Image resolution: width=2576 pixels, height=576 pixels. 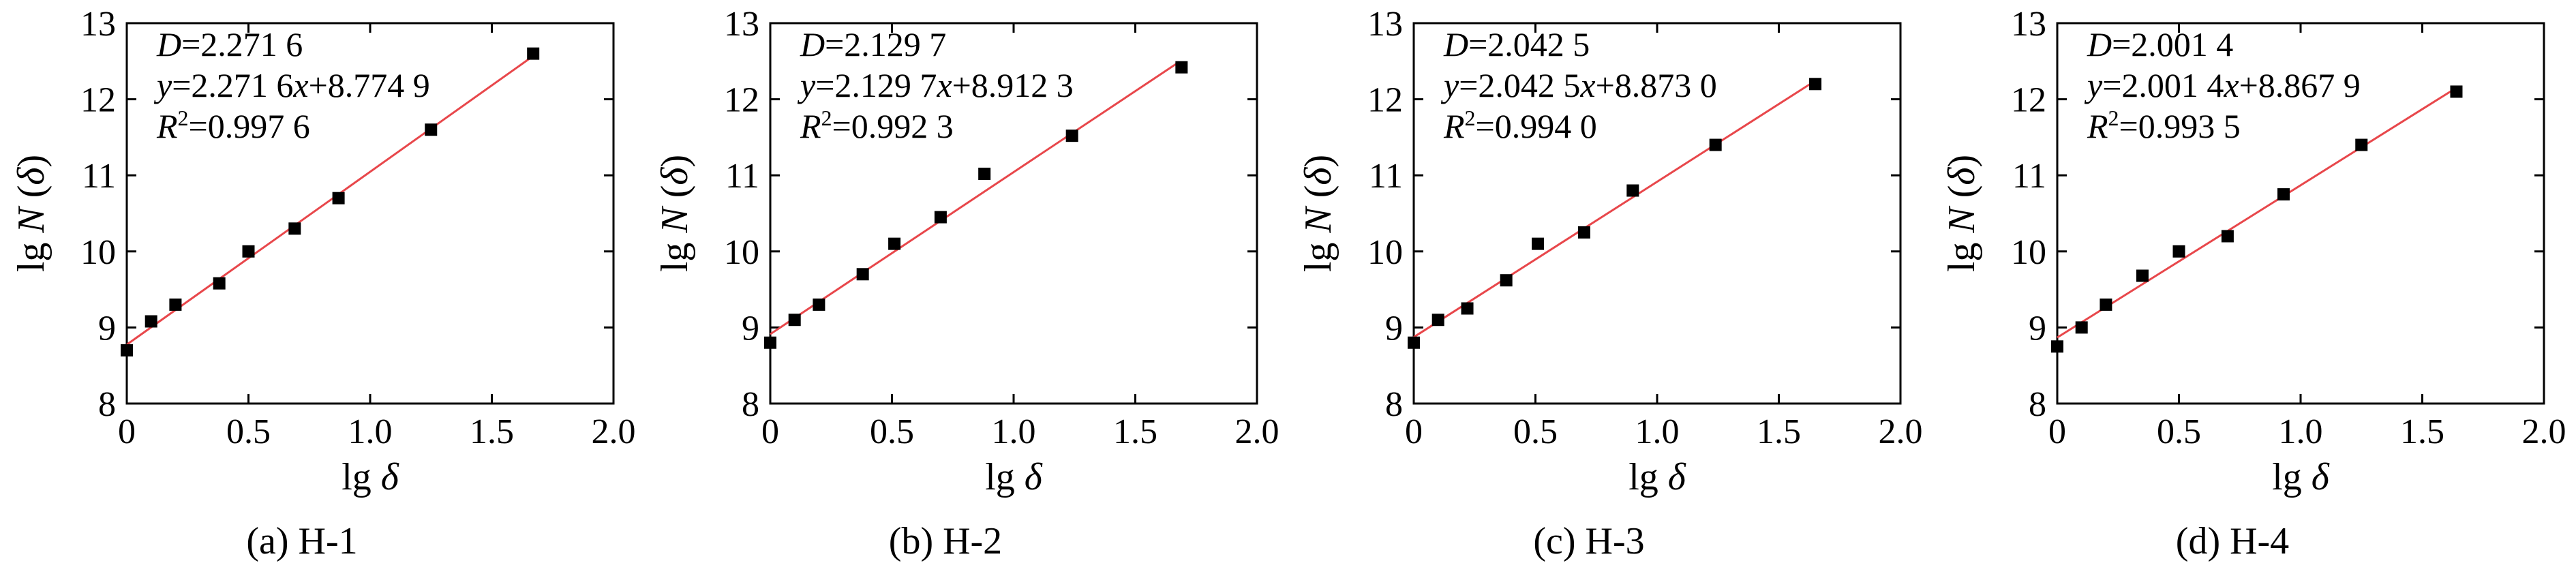 I want to click on fit-annotation: y=2.001 4x+8.867 9, so click(x=2222, y=85).